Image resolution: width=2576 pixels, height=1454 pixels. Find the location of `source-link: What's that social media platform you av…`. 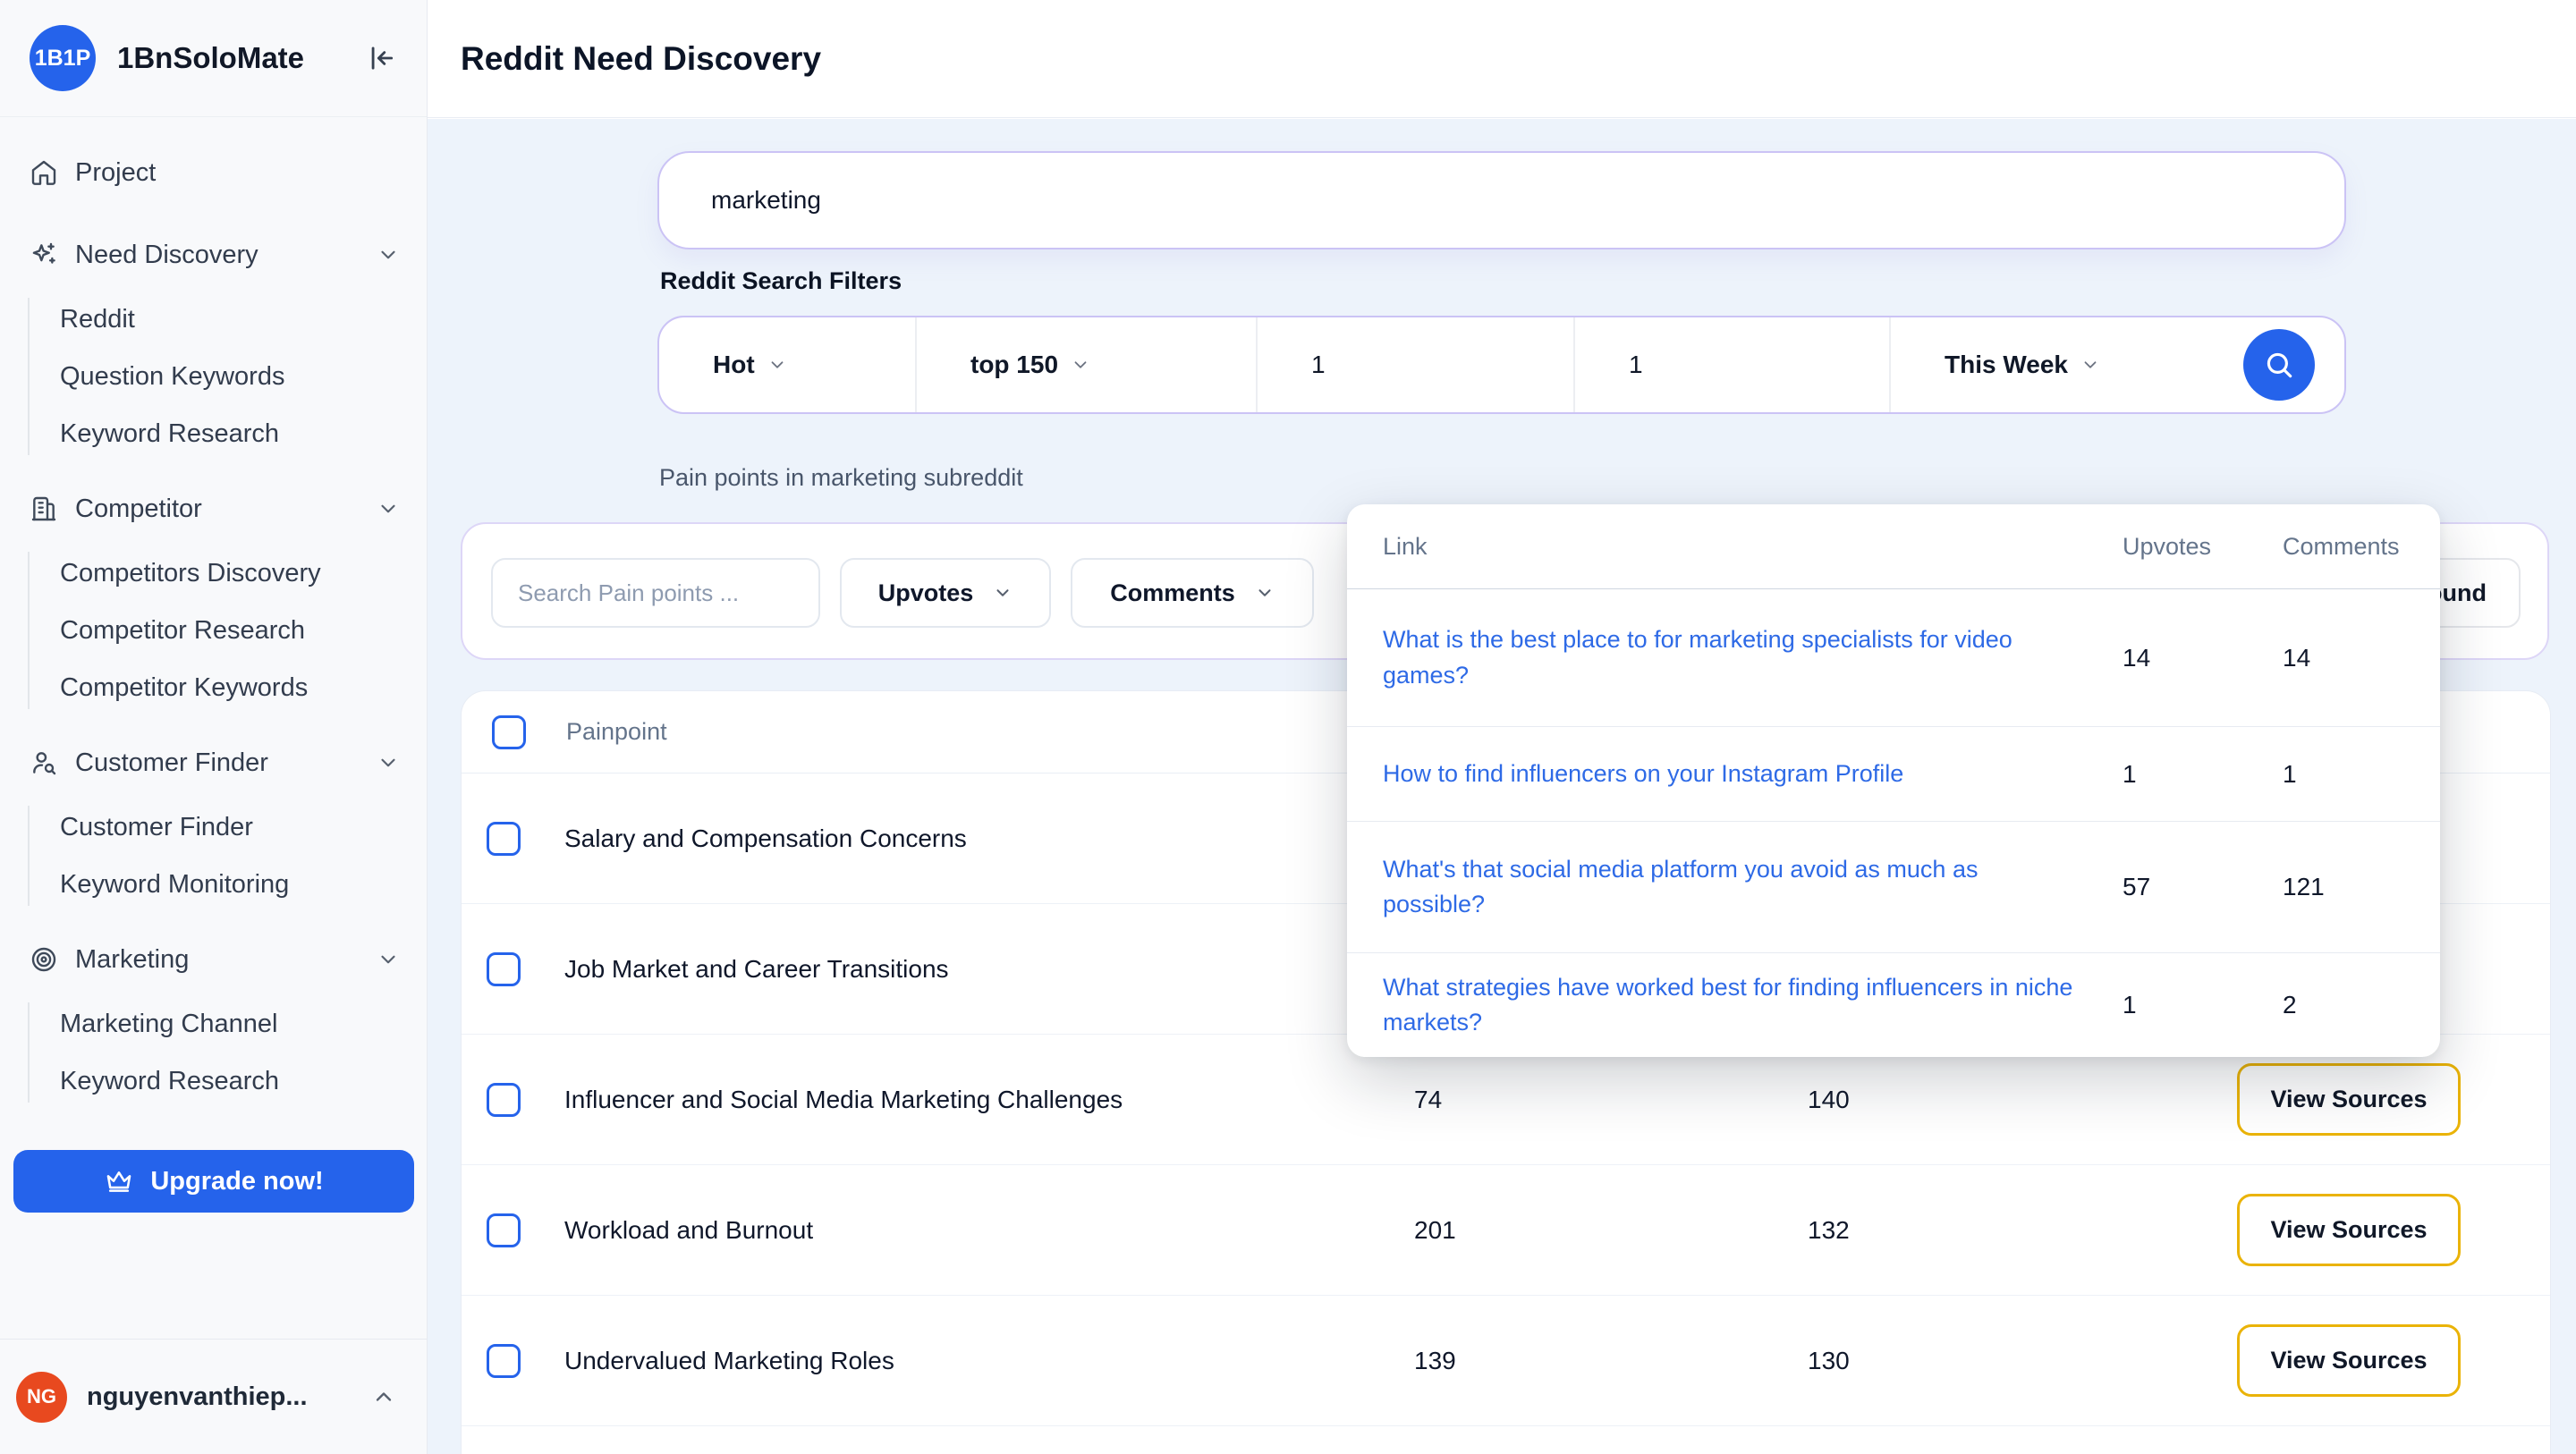

source-link: What's that social media platform you av… is located at coordinates (1681, 886).